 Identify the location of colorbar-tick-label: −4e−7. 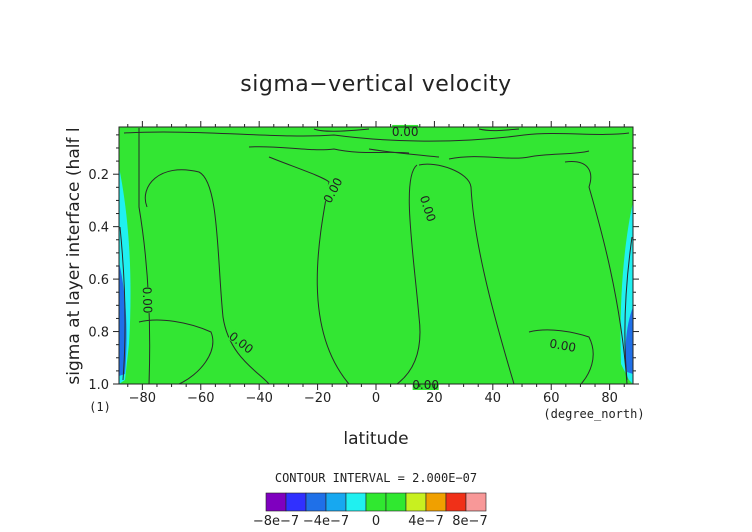
(326, 521).